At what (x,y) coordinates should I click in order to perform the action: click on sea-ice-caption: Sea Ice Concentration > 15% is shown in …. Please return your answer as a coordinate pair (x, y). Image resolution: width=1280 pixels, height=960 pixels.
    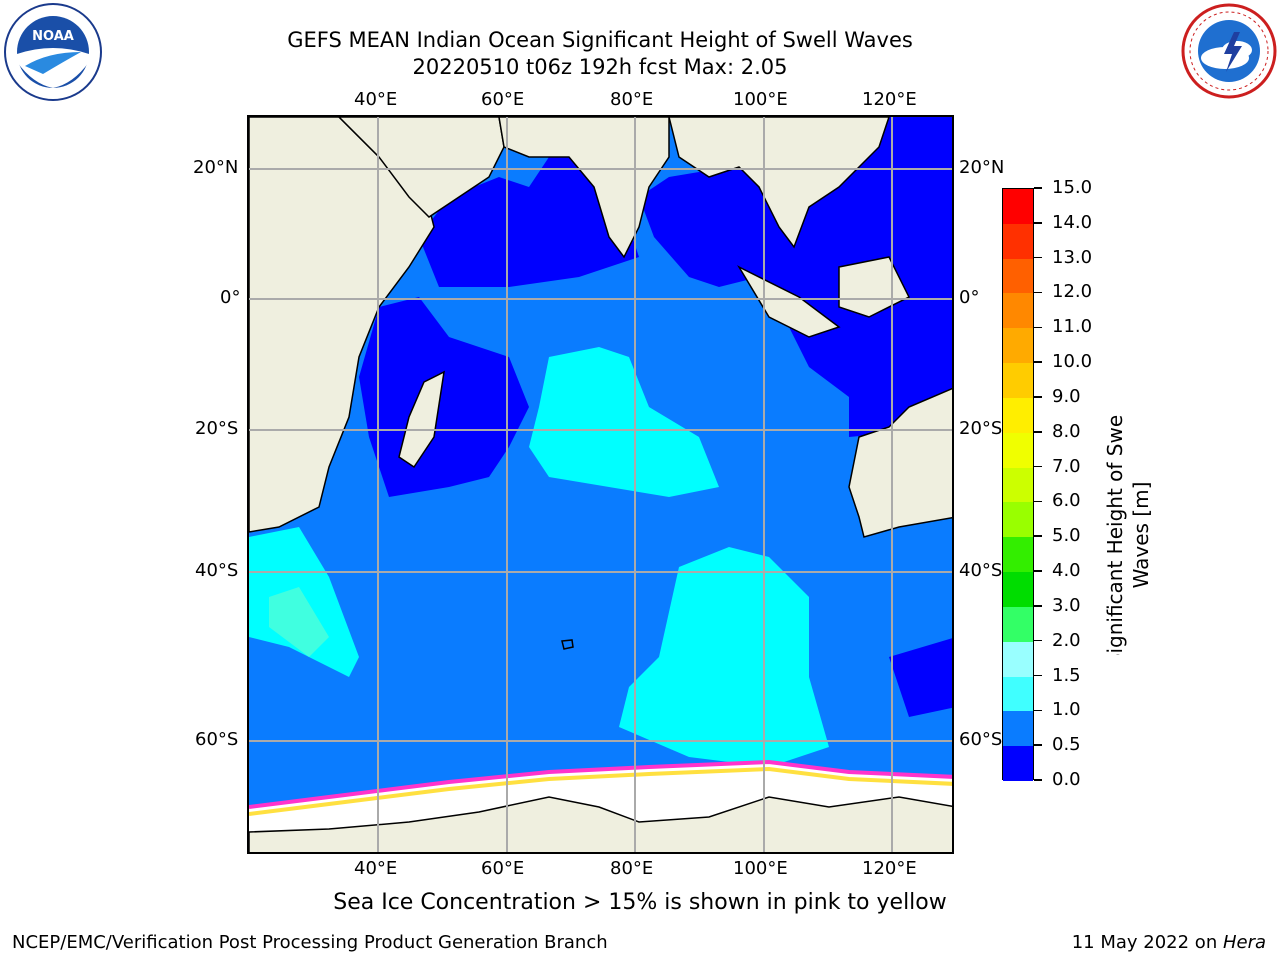
    Looking at the image, I should click on (640, 902).